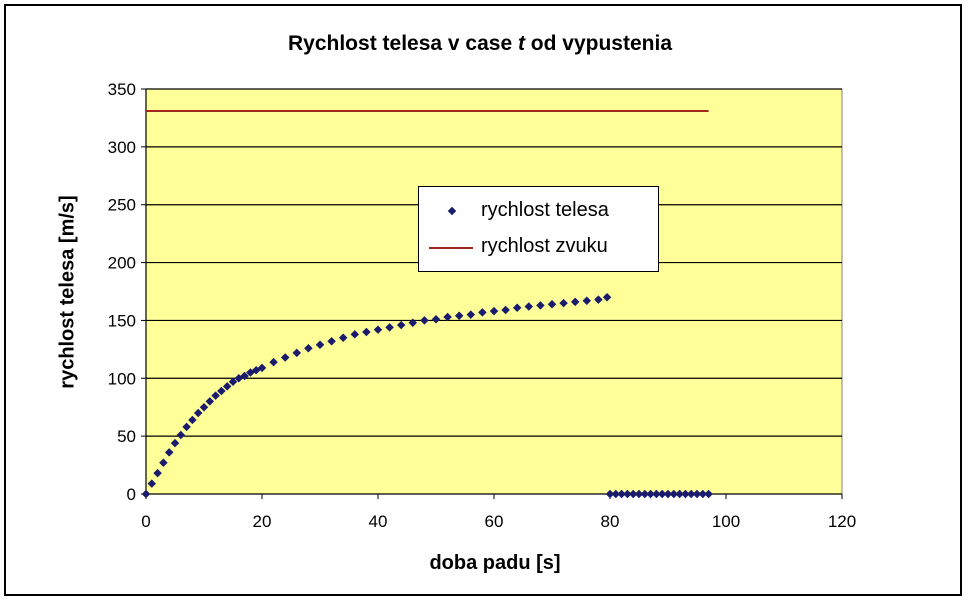 This screenshot has height=604, width=970. Describe the element at coordinates (67, 292) in the screenshot. I see `y-axis-label: rychlost telesa [m/s]` at that location.